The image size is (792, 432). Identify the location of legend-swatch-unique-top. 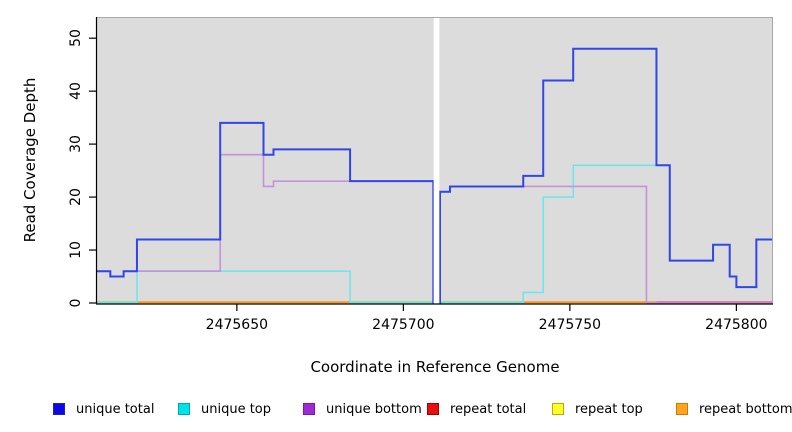
(184, 409).